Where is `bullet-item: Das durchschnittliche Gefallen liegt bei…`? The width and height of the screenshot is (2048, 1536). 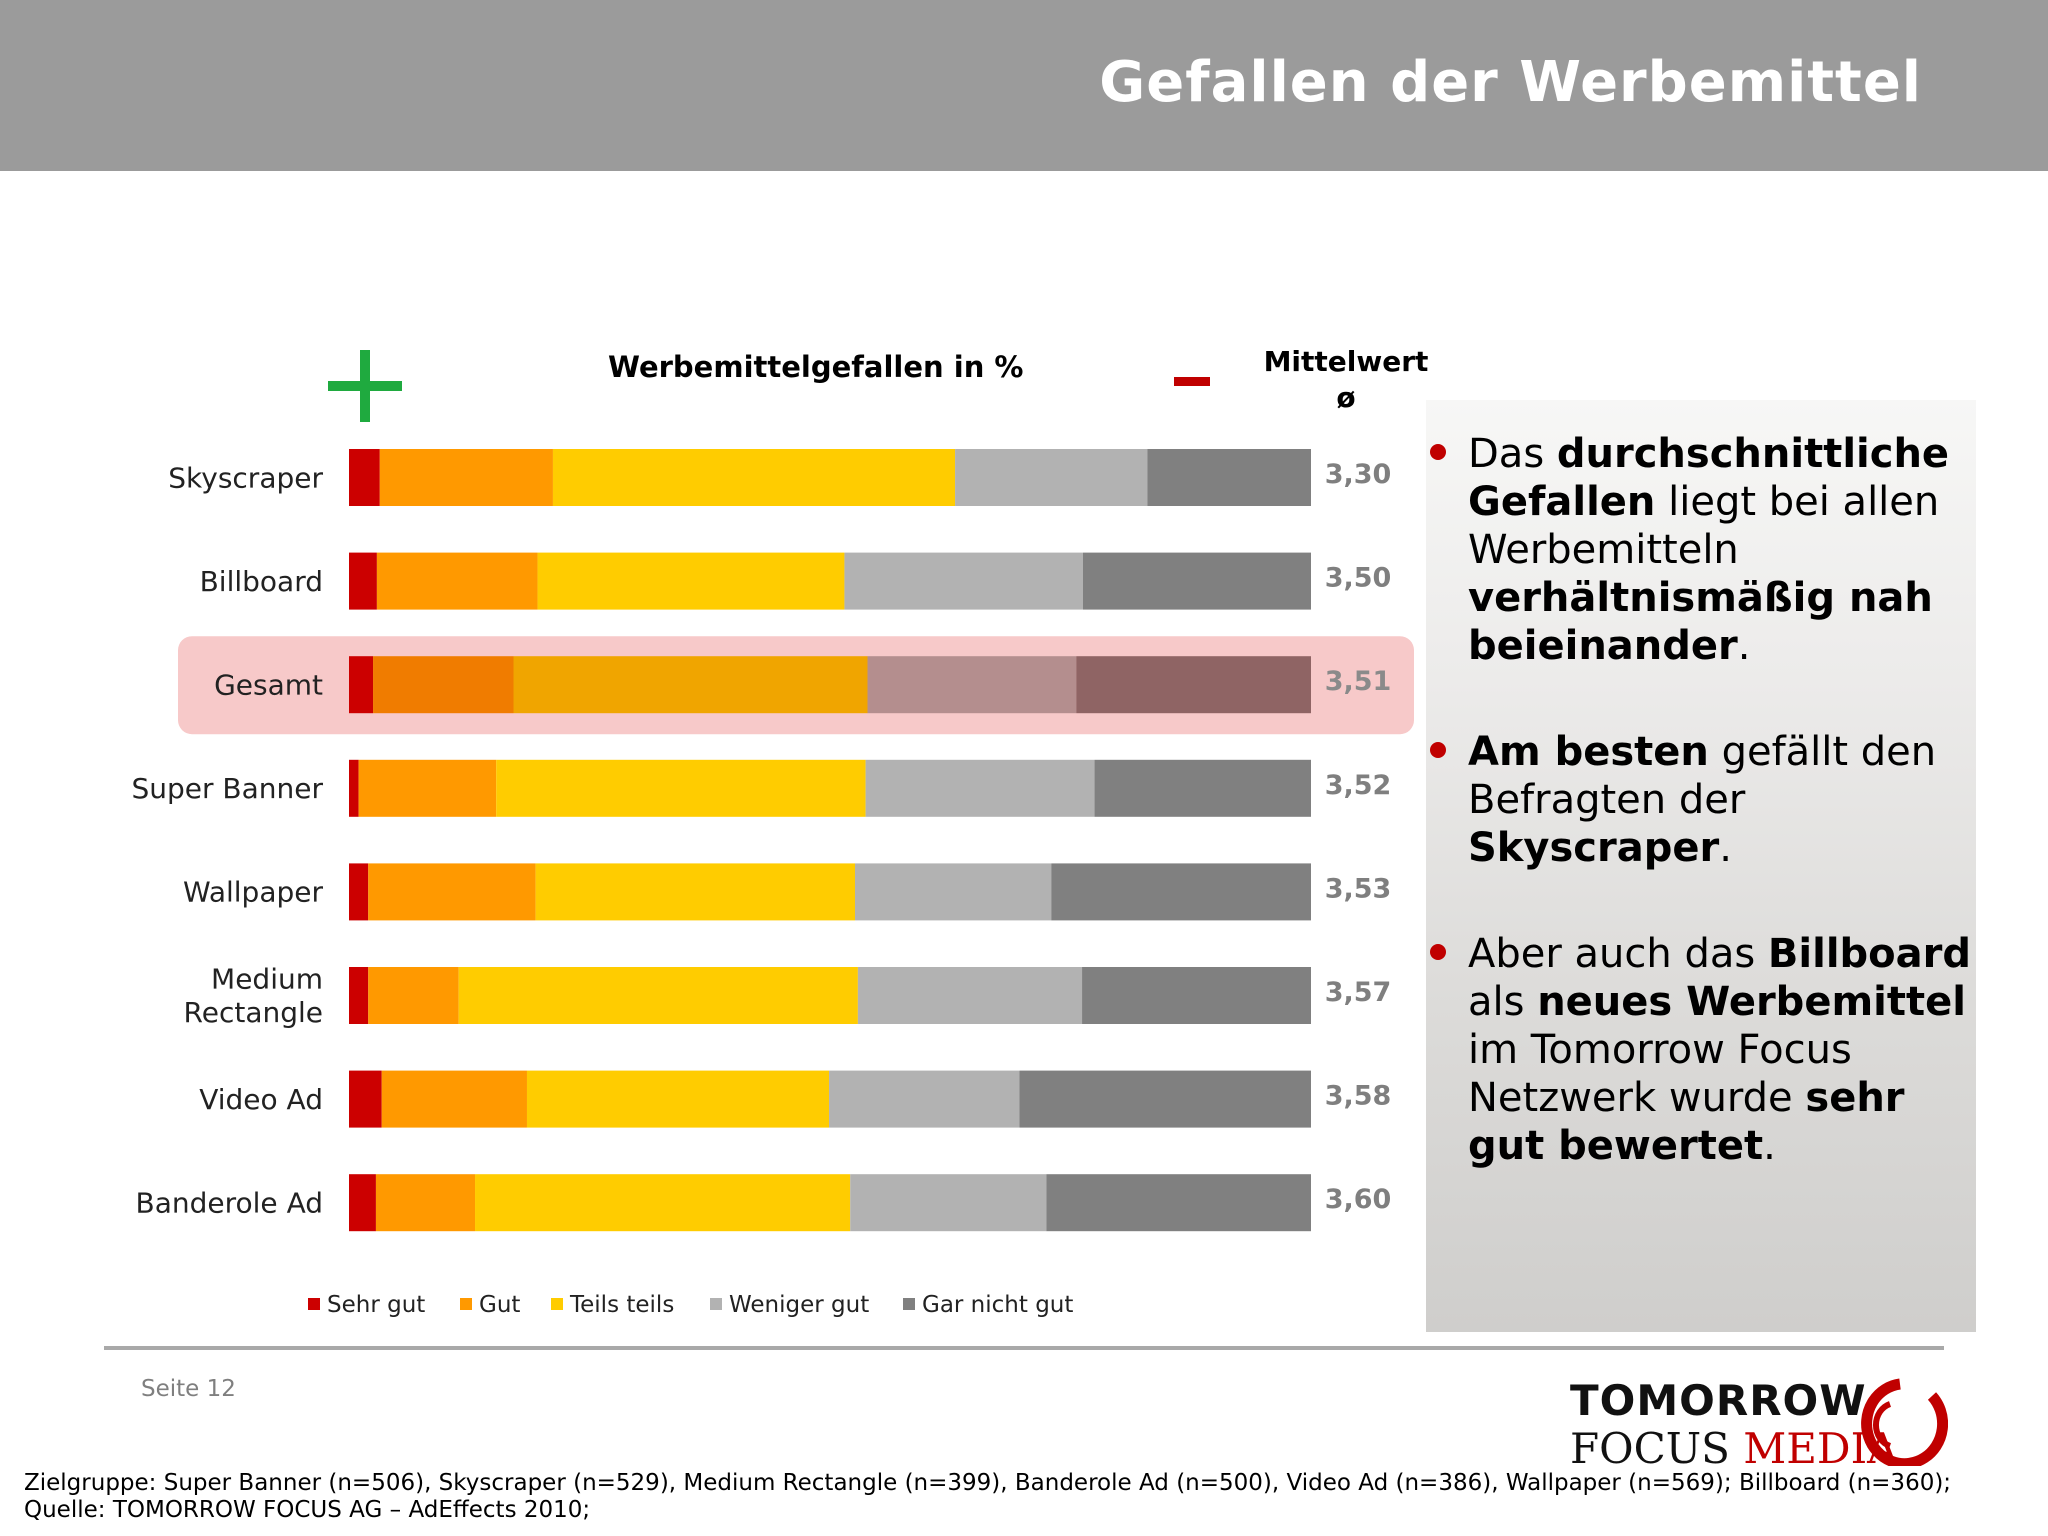
bullet-item: Das durchschnittliche Gefallen liegt bei… is located at coordinates (1702, 550).